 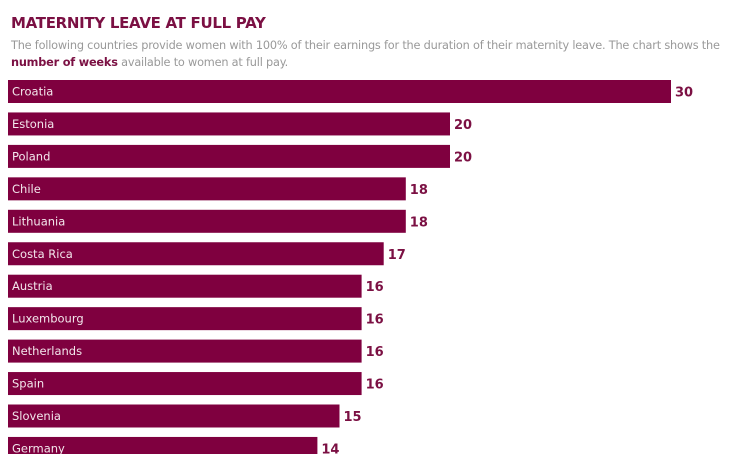 I want to click on category-label: Costa Rica, so click(x=42, y=254).